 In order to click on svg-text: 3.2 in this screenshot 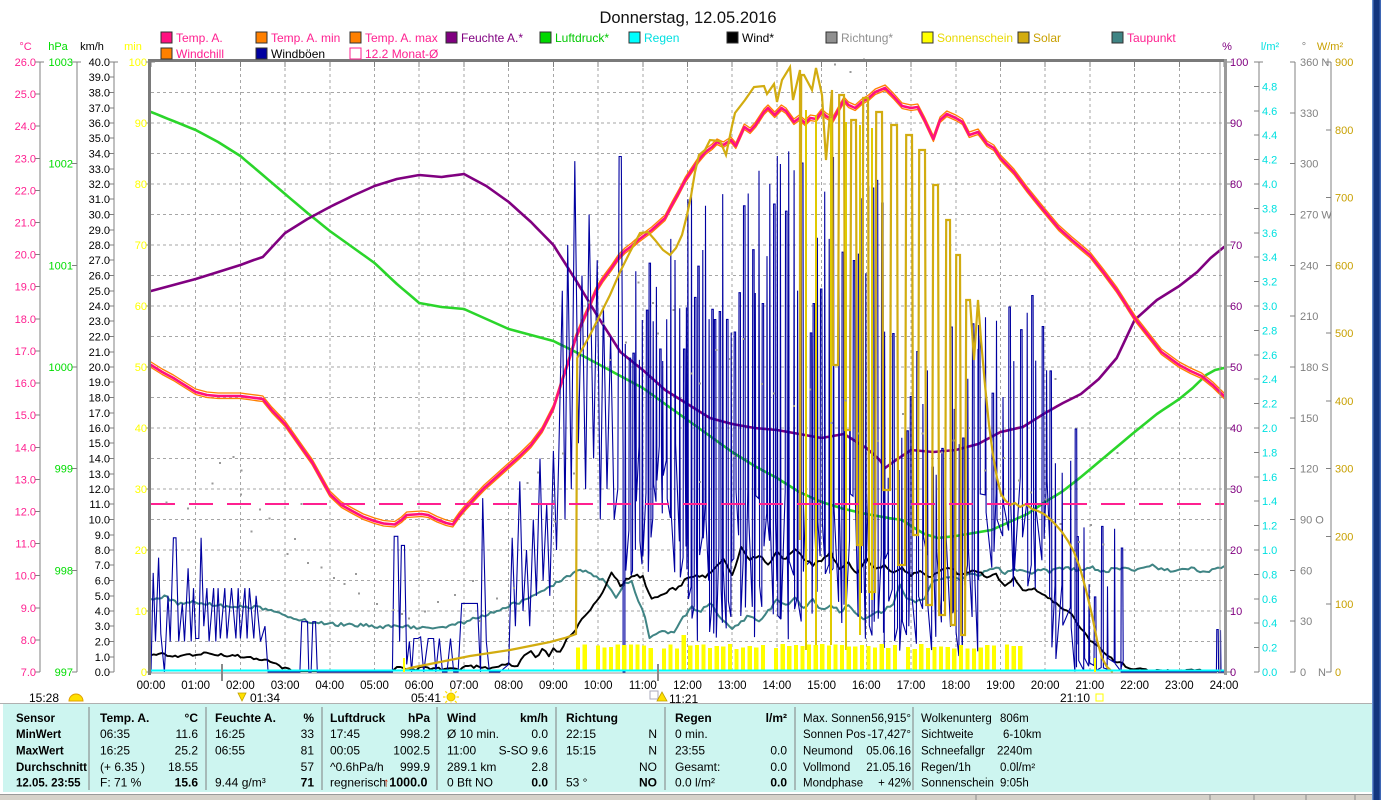, I will do `click(1269, 283)`.